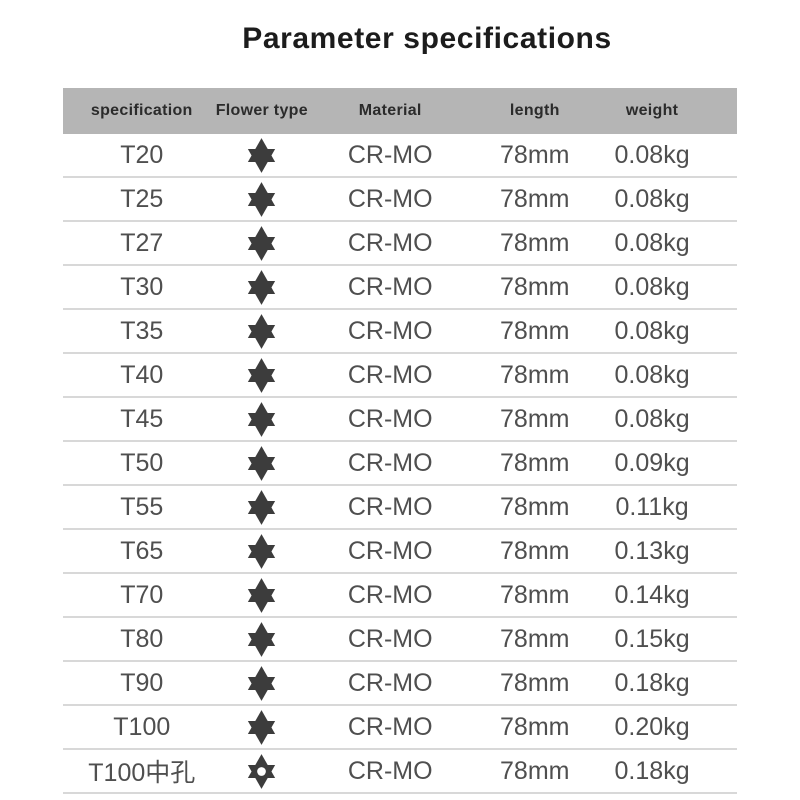  Describe the element at coordinates (652, 506) in the screenshot. I see `weight-cell: 0.11kg` at that location.